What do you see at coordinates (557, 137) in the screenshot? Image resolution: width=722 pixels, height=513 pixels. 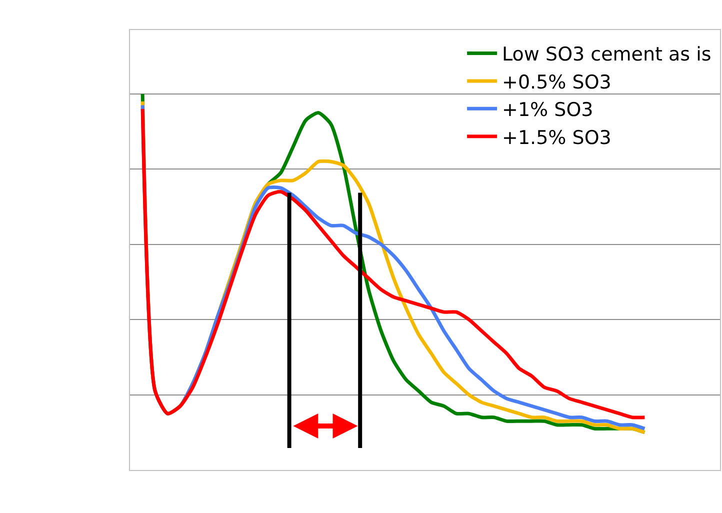 I see `legend-label: +1.5% SO3` at bounding box center [557, 137].